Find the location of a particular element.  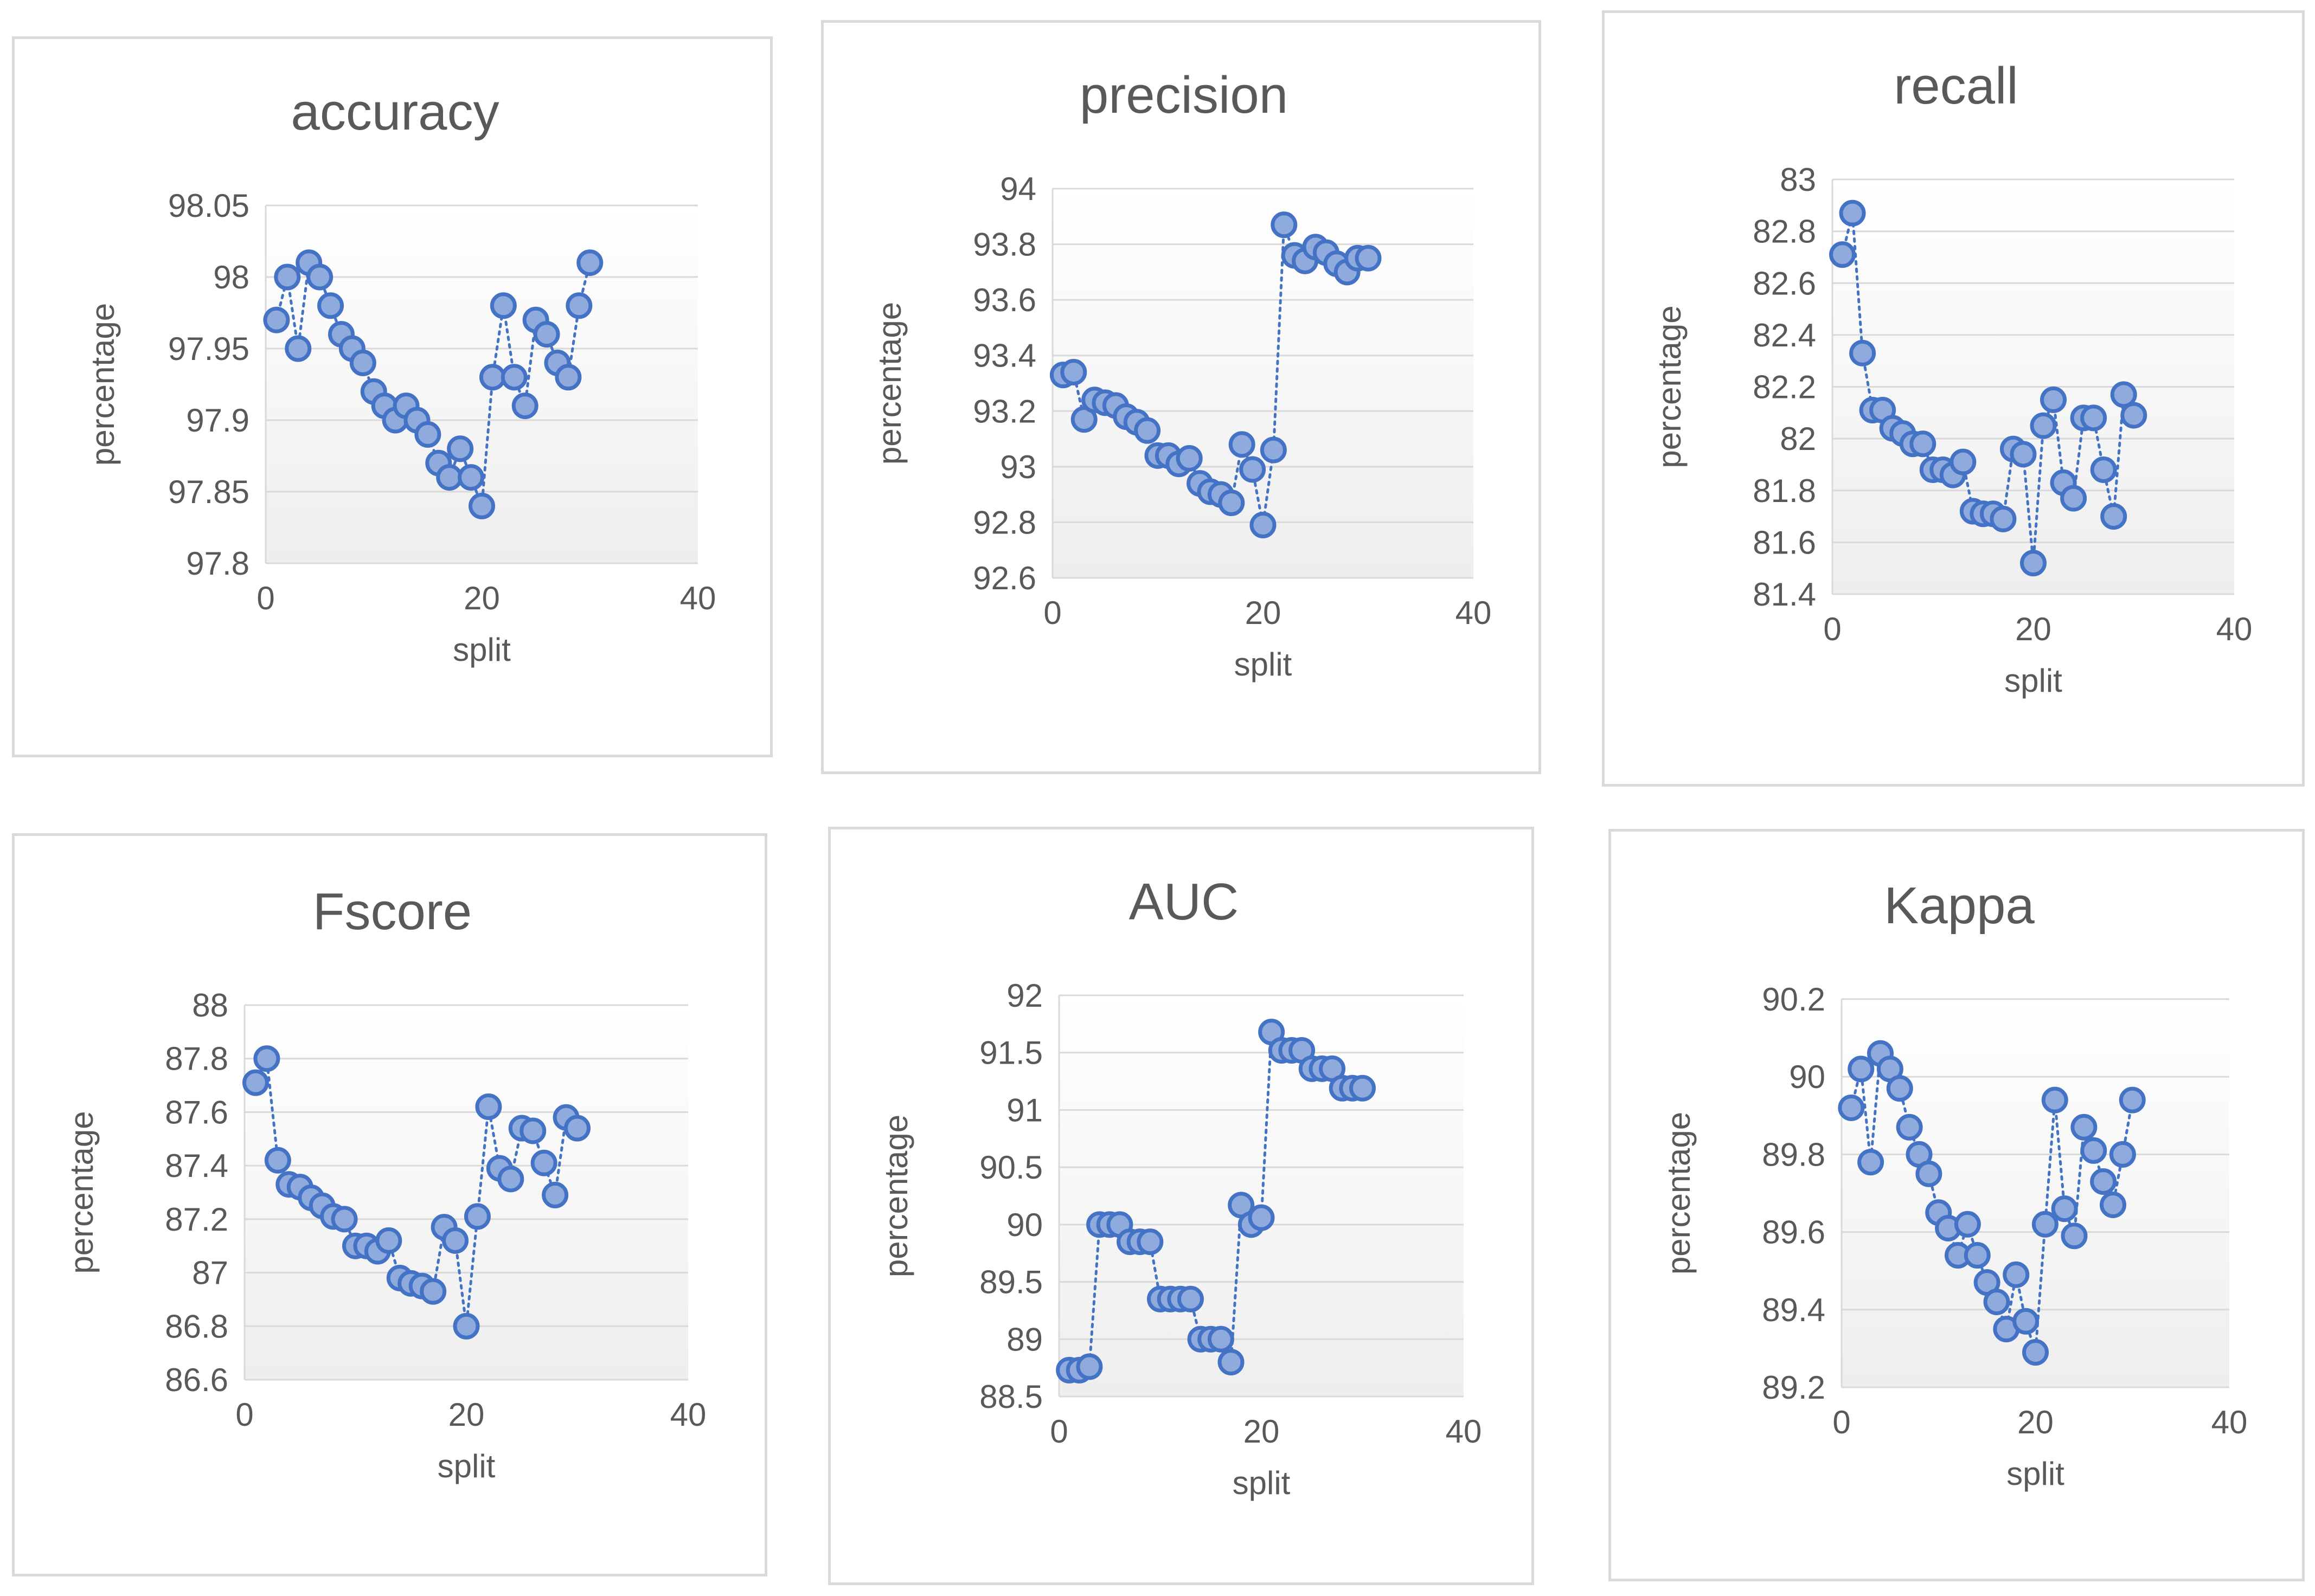

y-tick-label: 97.9 is located at coordinates (218, 420).